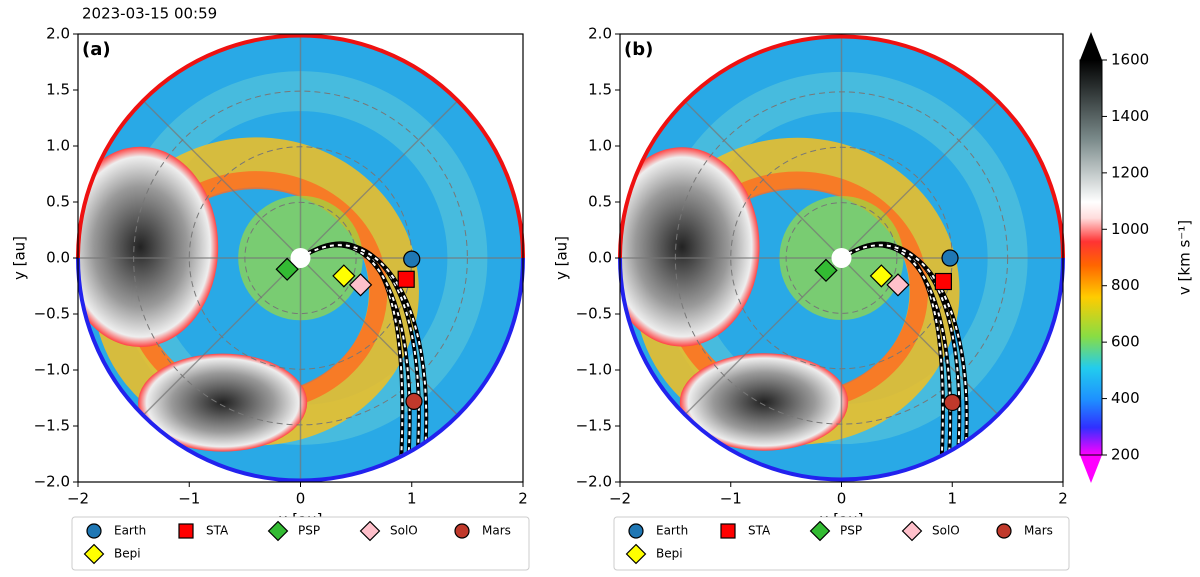 The image size is (1200, 577). I want to click on colorbar-tick-label: 1400, so click(1130, 116).